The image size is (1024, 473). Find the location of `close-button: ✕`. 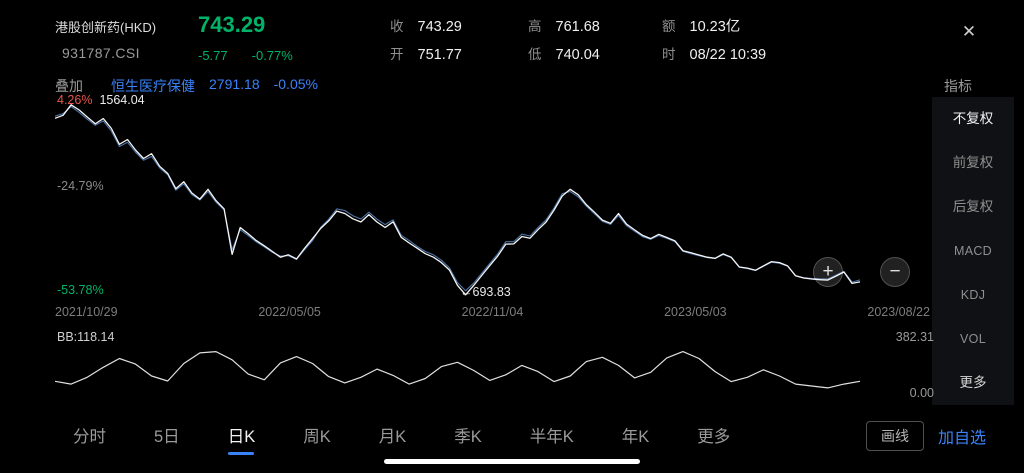

close-button: ✕ is located at coordinates (969, 32).